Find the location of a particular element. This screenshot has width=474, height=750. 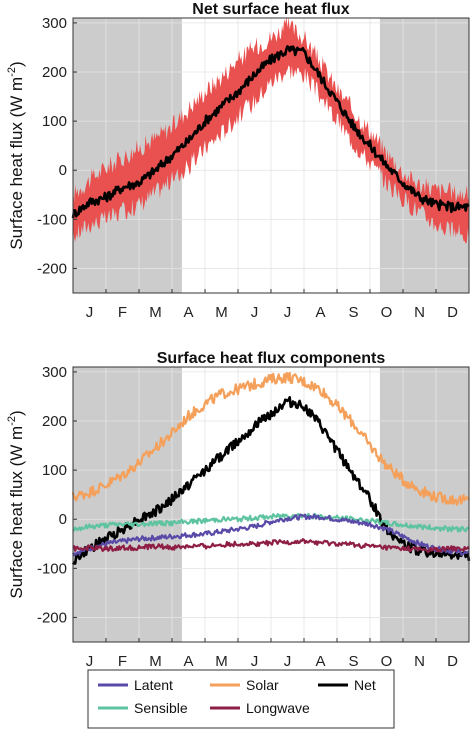

legend-label-solar: Solar is located at coordinates (262, 685).